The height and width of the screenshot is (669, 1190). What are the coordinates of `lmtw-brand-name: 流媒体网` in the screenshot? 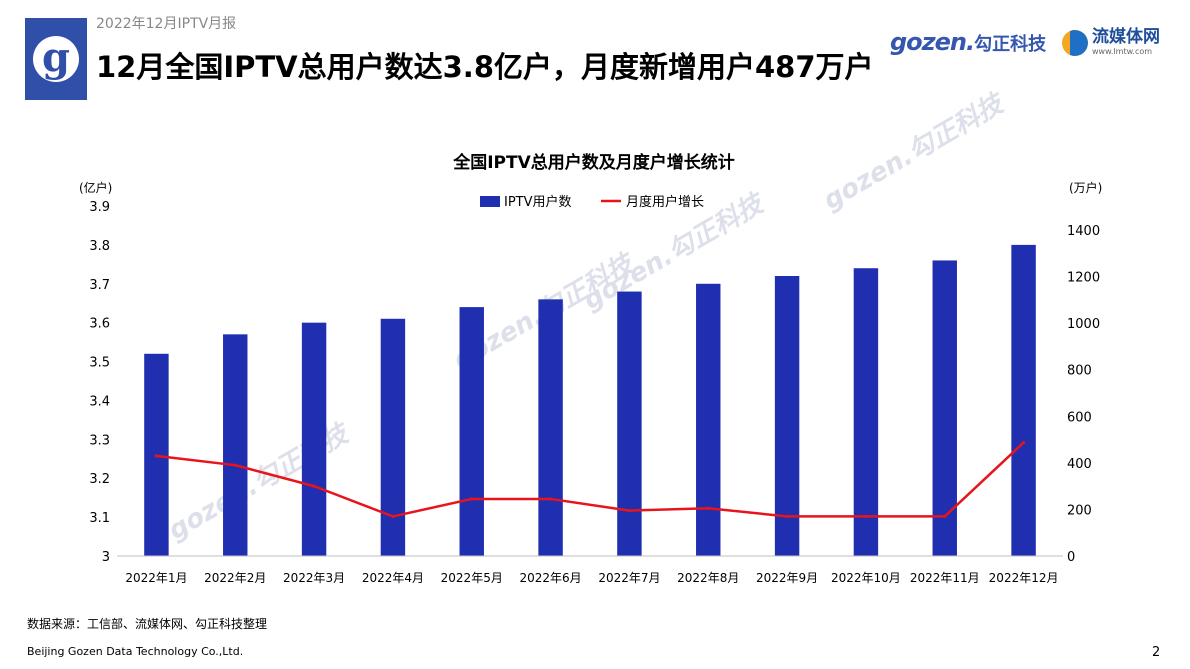 It's located at (1126, 37).